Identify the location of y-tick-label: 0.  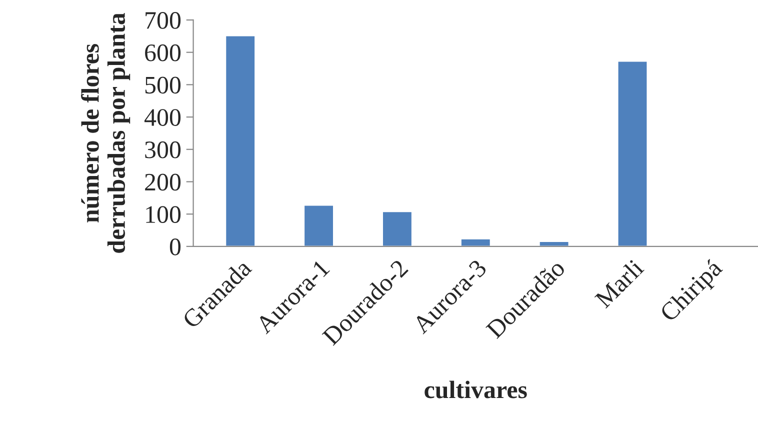
(175, 247).